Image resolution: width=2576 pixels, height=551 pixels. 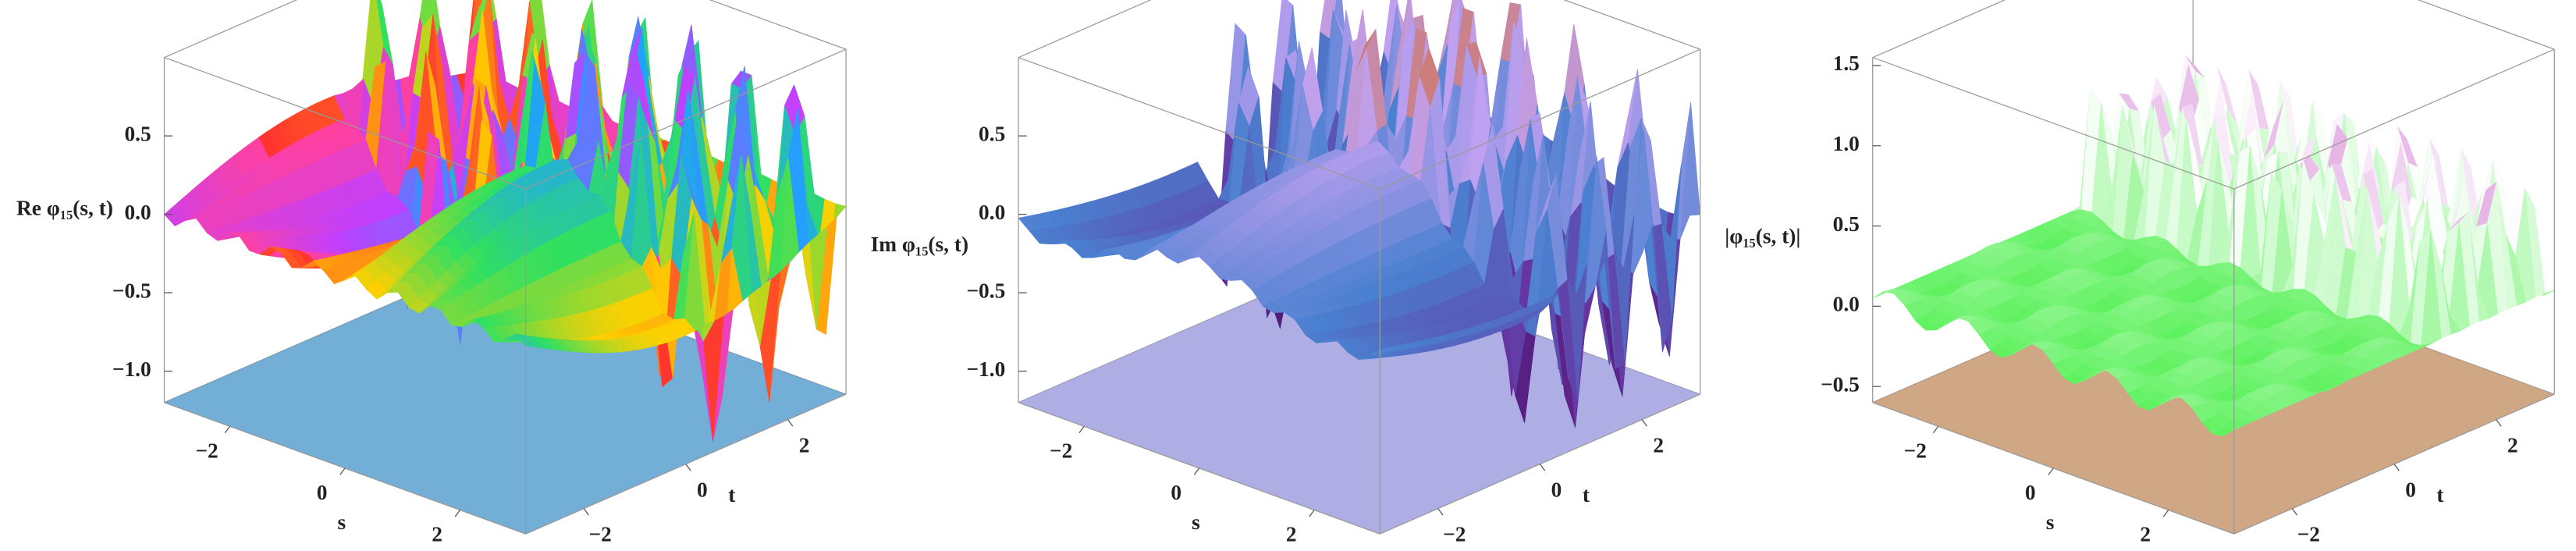 I want to click on z-tick-label: 1.5, so click(x=1847, y=63).